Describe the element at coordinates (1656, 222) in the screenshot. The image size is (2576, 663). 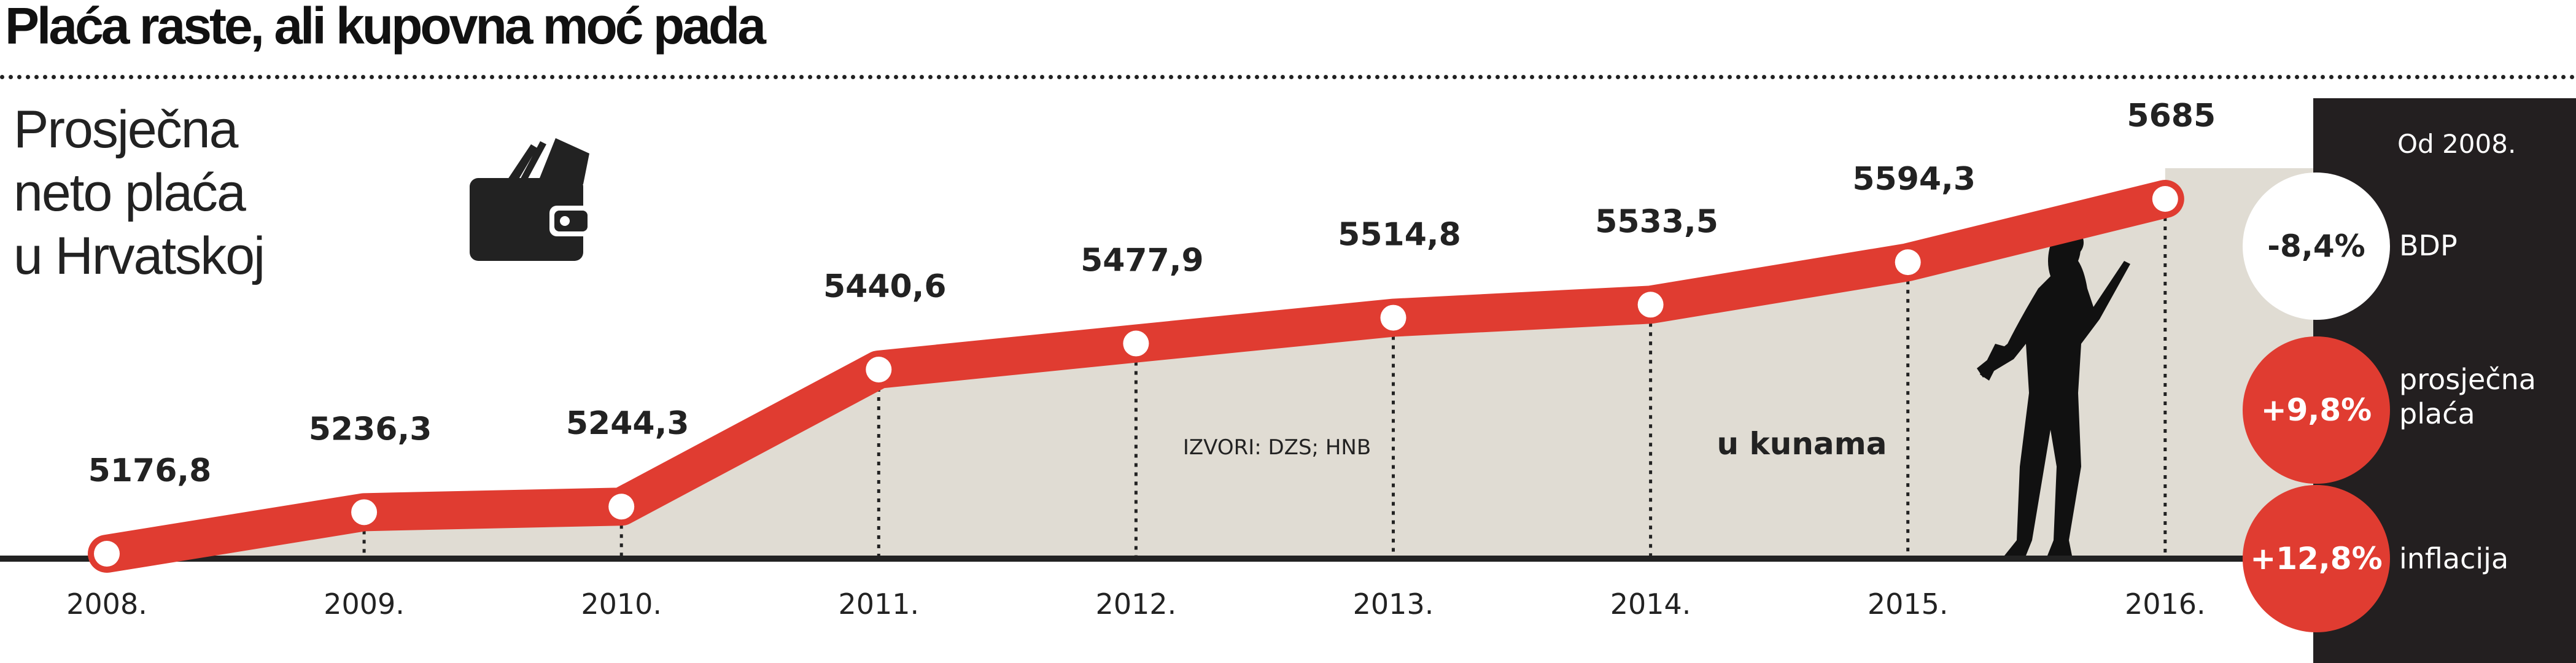
I see `data-label: 5533,5` at that location.